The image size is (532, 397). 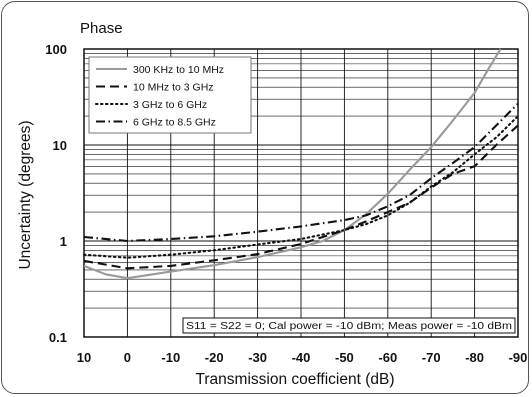 I want to click on chart-title: Phase, so click(x=101, y=28).